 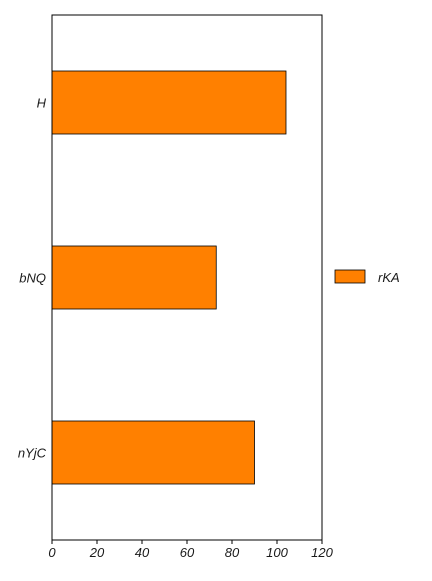 I want to click on x-tick-label: 80, so click(x=232, y=552).